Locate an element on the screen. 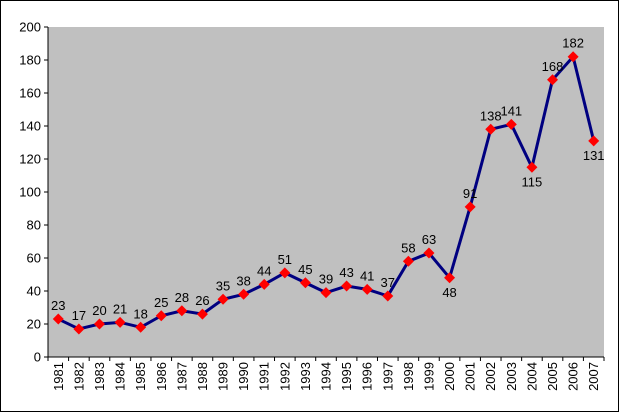  data-label: 20 is located at coordinates (99, 310).